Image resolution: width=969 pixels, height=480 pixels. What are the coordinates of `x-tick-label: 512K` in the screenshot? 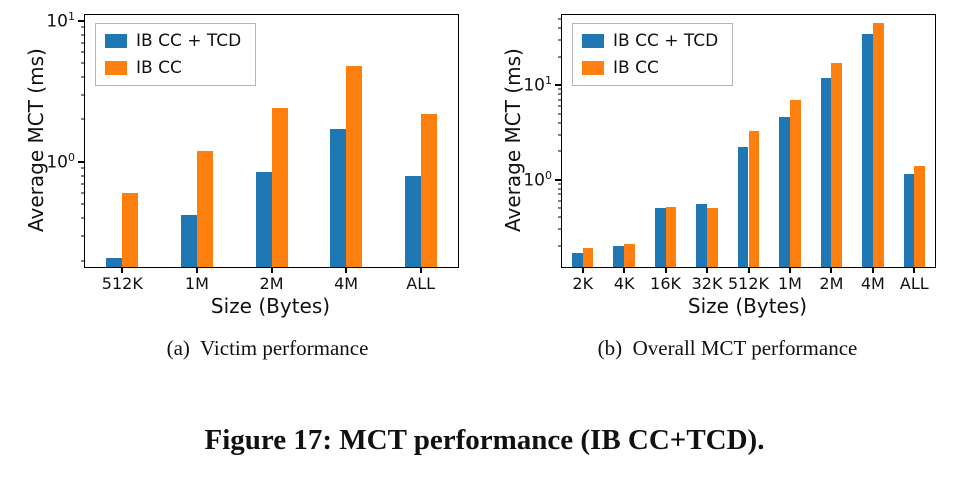 It's located at (748, 283).